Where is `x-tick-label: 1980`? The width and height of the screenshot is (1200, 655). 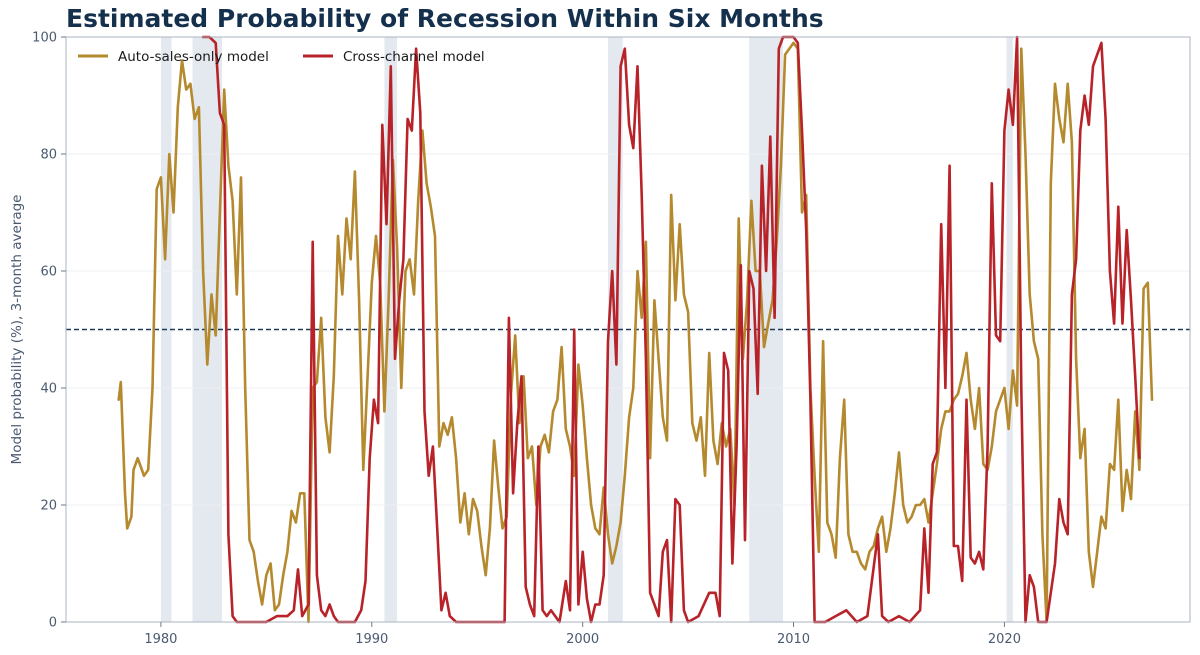 x-tick-label: 1980 is located at coordinates (160, 639).